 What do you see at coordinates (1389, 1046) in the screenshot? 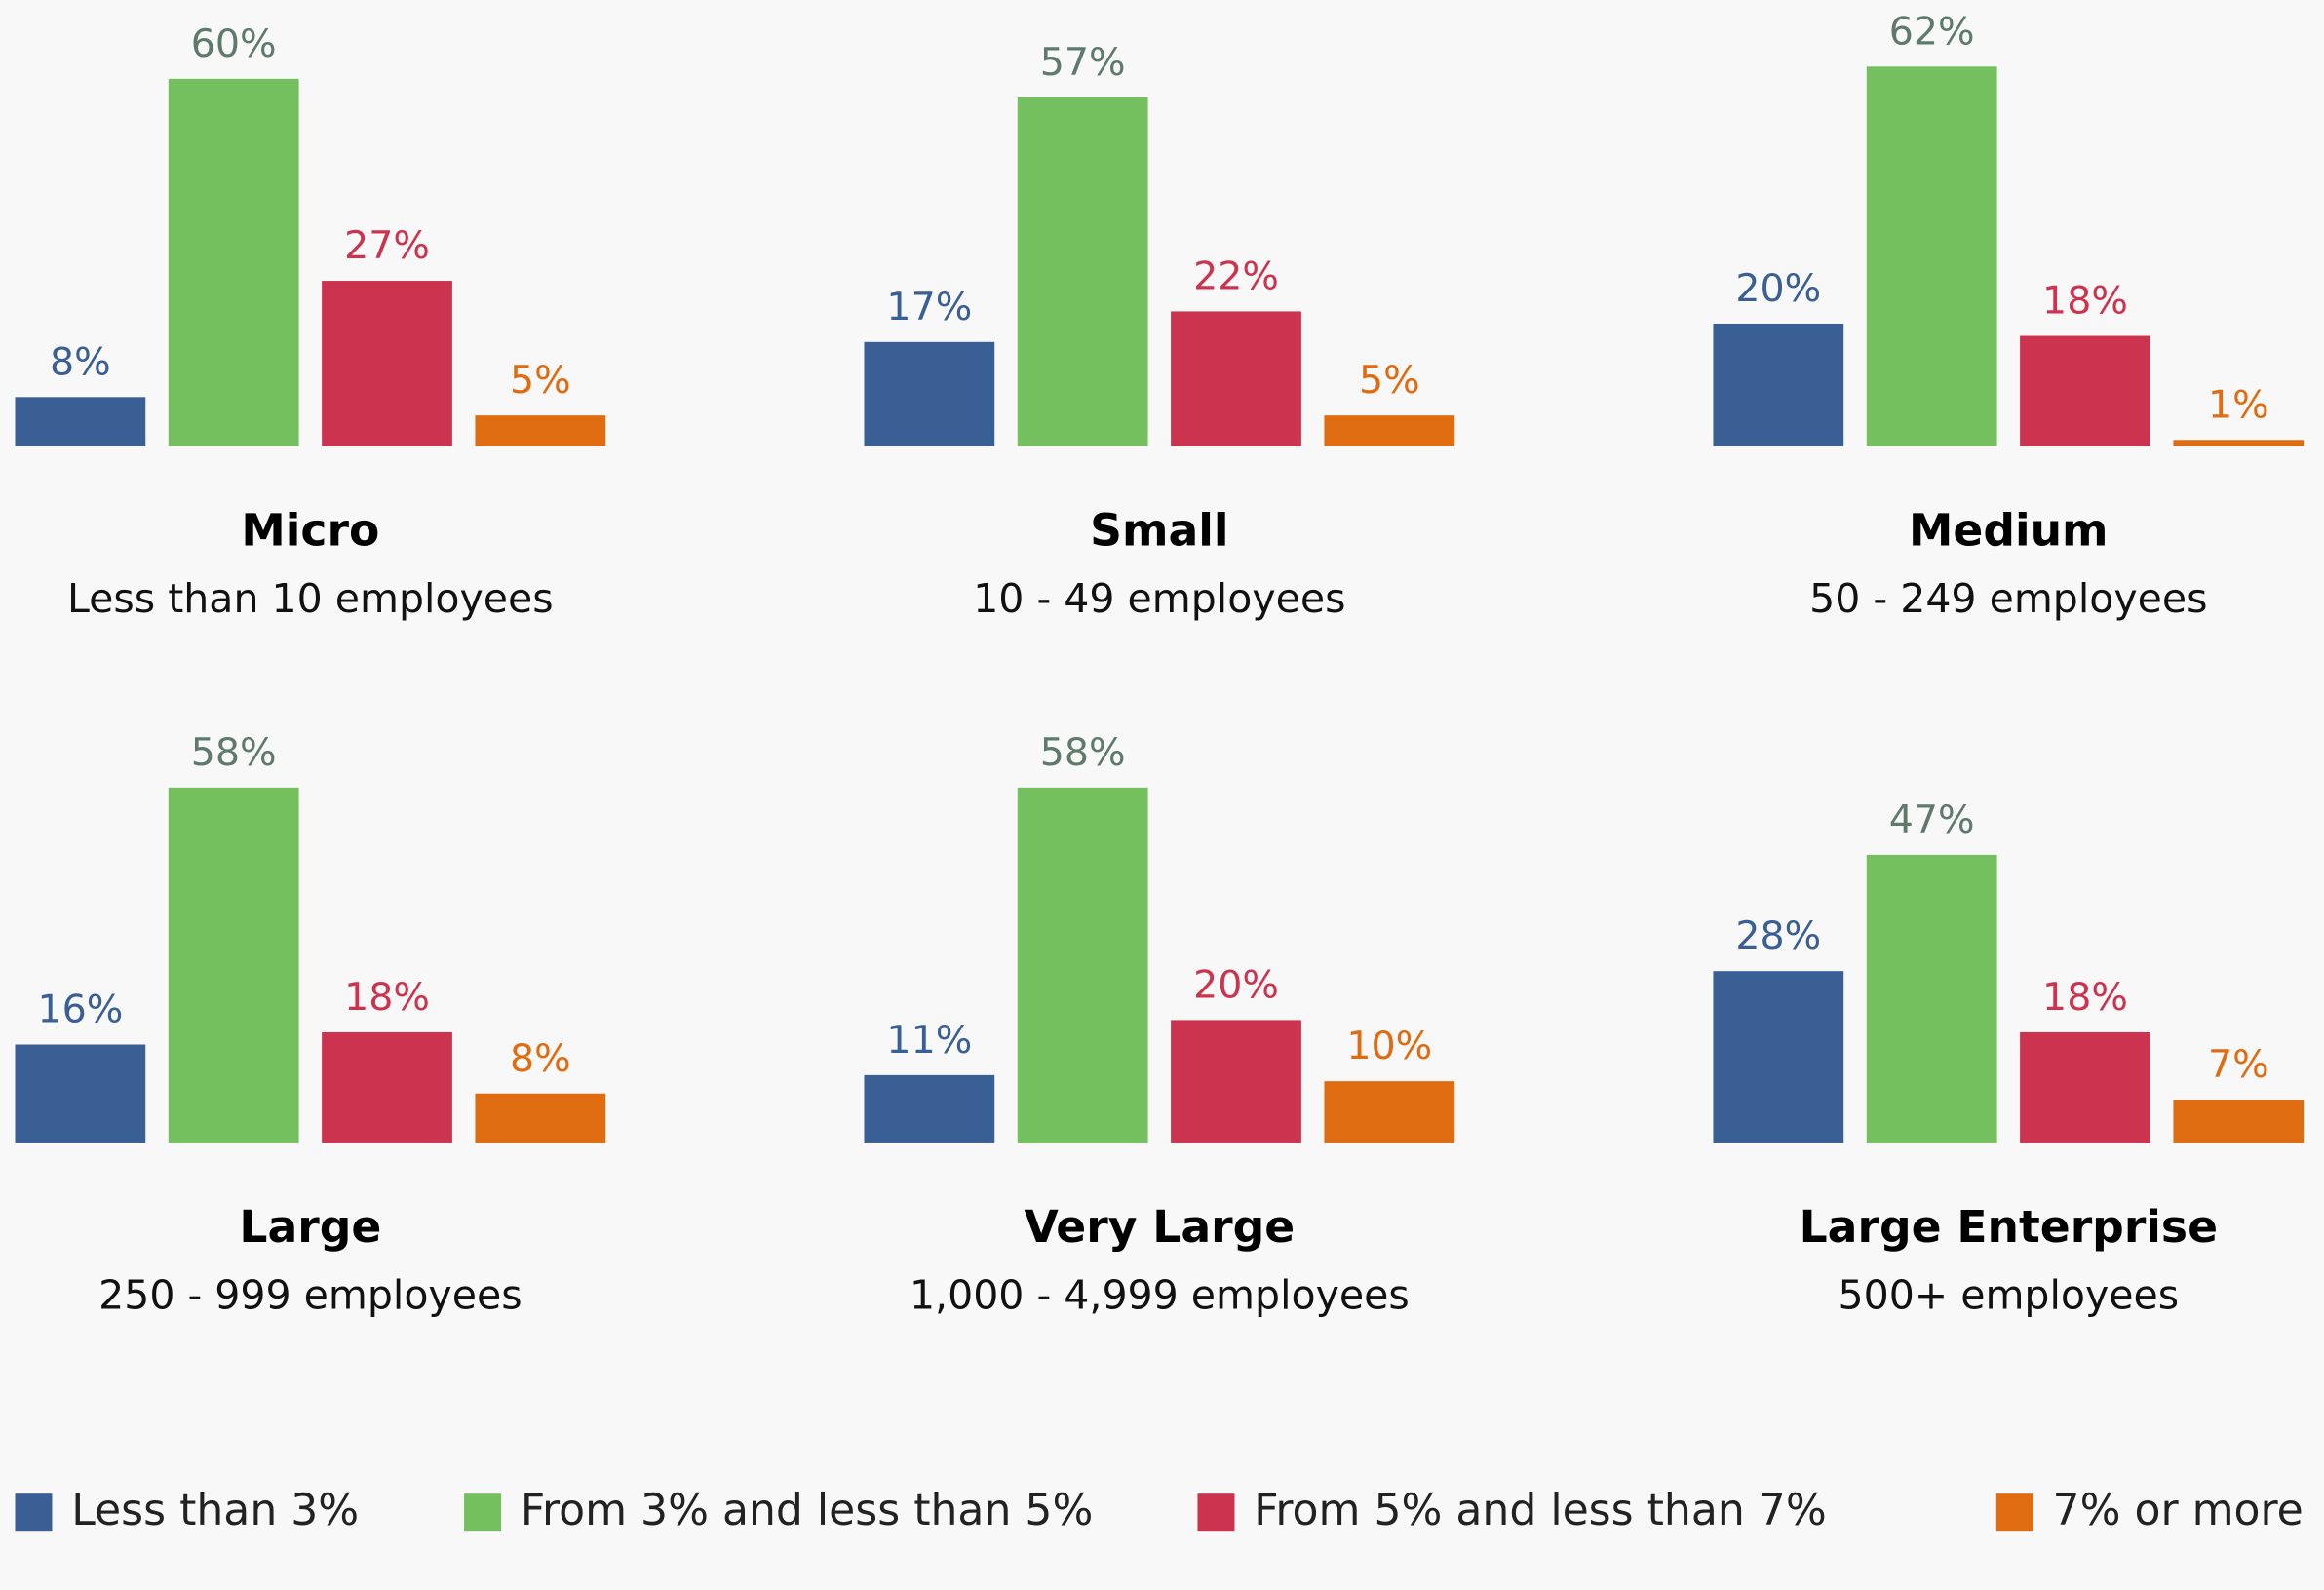
I see `value-label: 10%` at bounding box center [1389, 1046].